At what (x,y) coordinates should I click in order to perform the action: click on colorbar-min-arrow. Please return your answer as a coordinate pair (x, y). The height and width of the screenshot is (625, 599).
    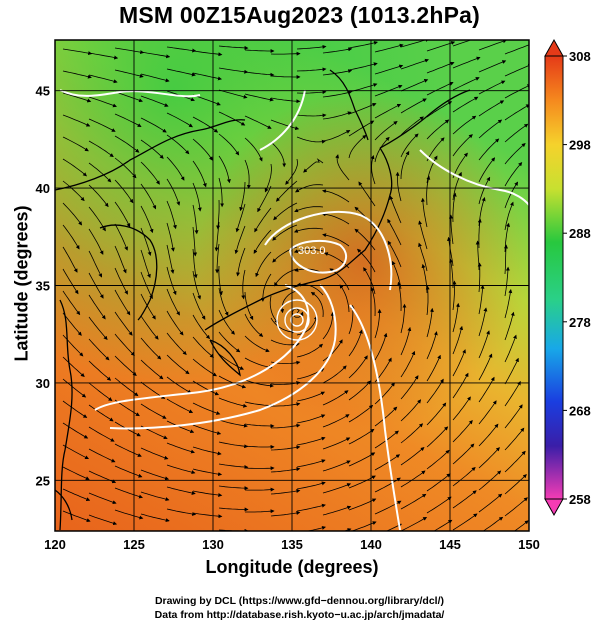
    Looking at the image, I should click on (554, 507).